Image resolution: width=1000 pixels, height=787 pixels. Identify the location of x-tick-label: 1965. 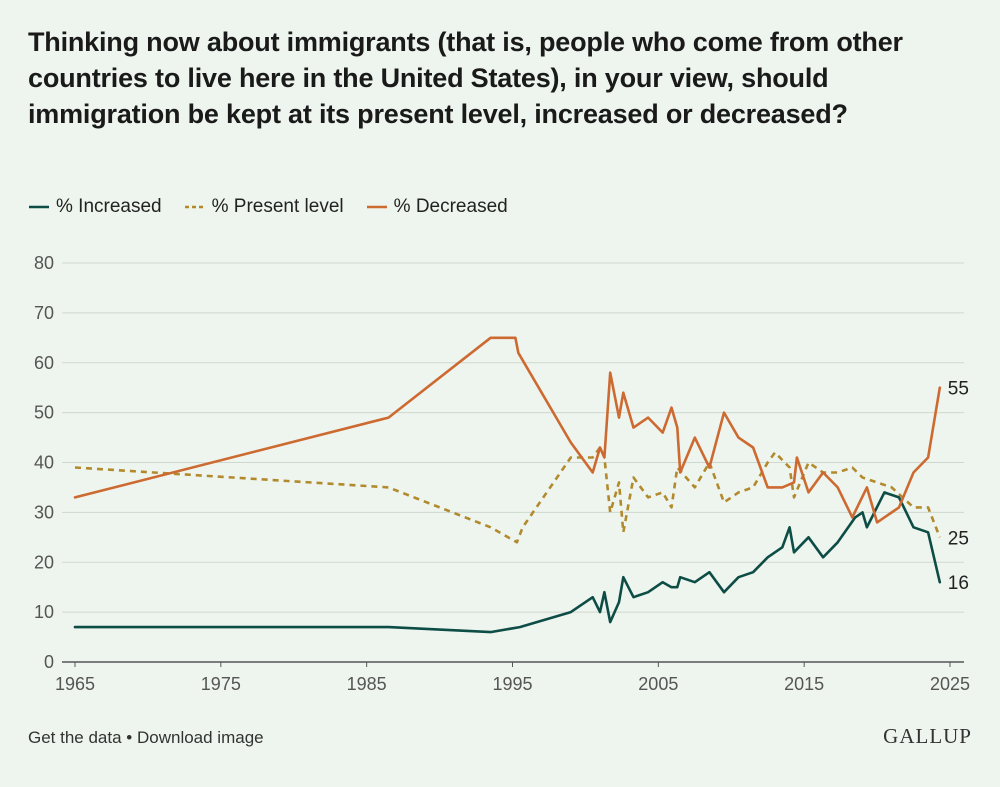
(75, 684).